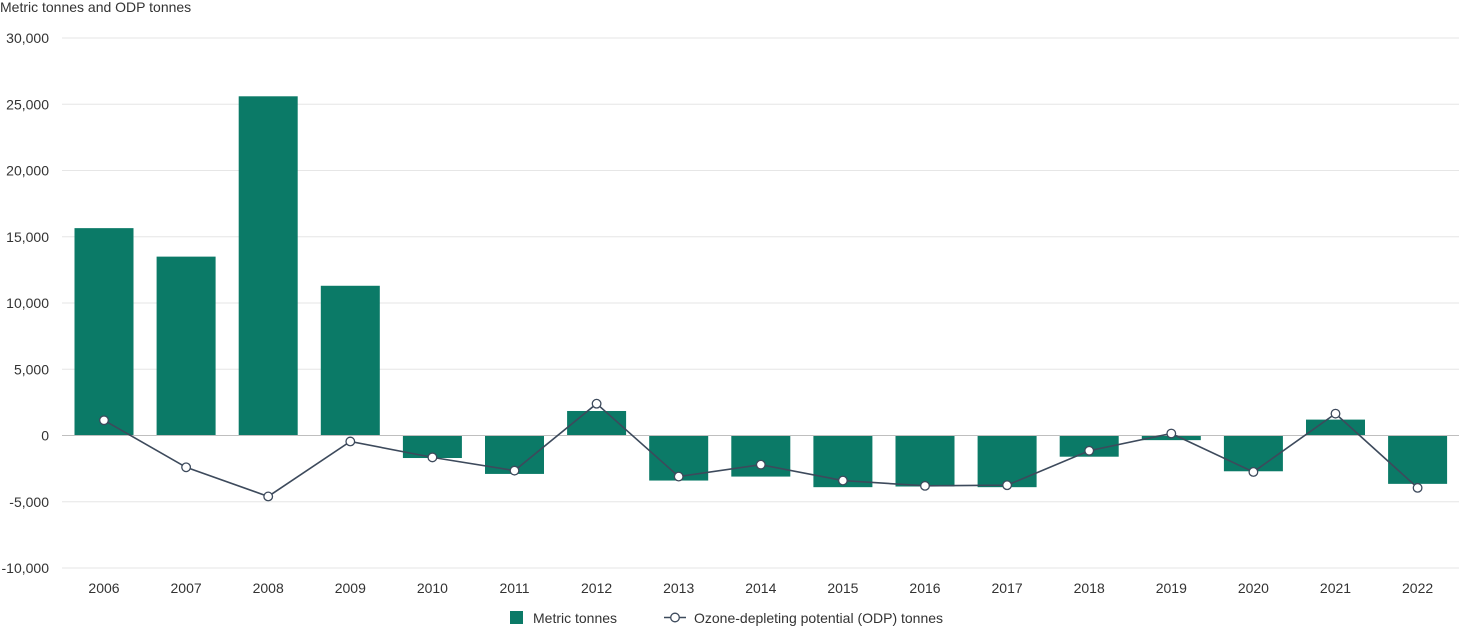 Image resolution: width=1459 pixels, height=627 pixels. I want to click on bar-2012, so click(597, 423).